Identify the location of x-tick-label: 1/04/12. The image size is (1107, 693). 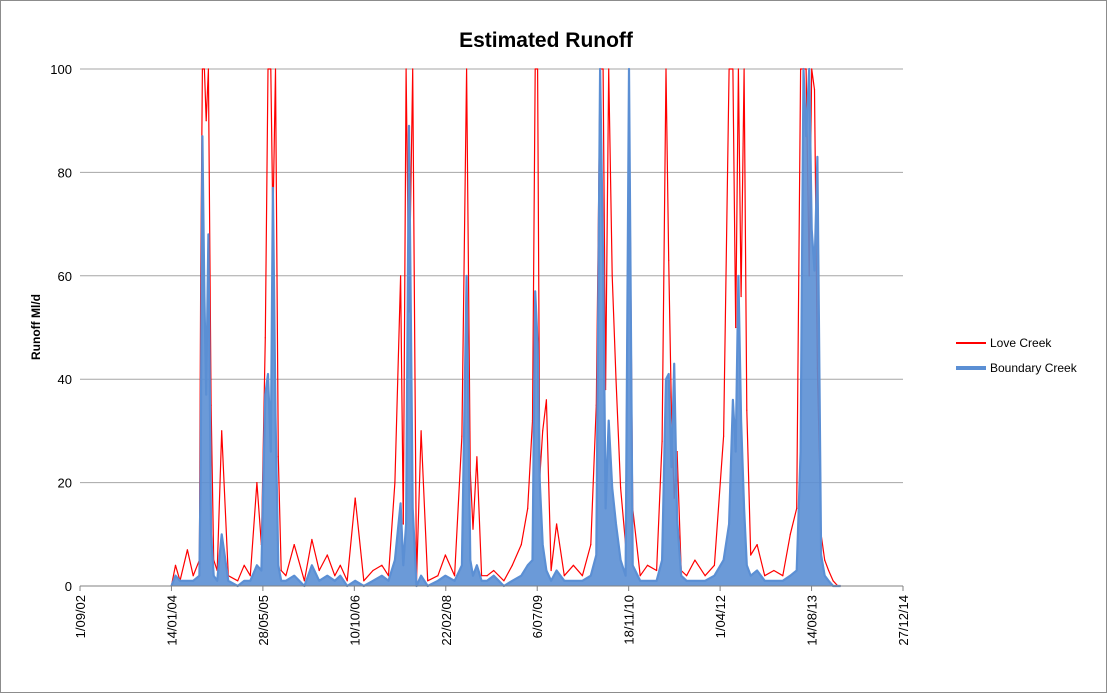
(720, 616).